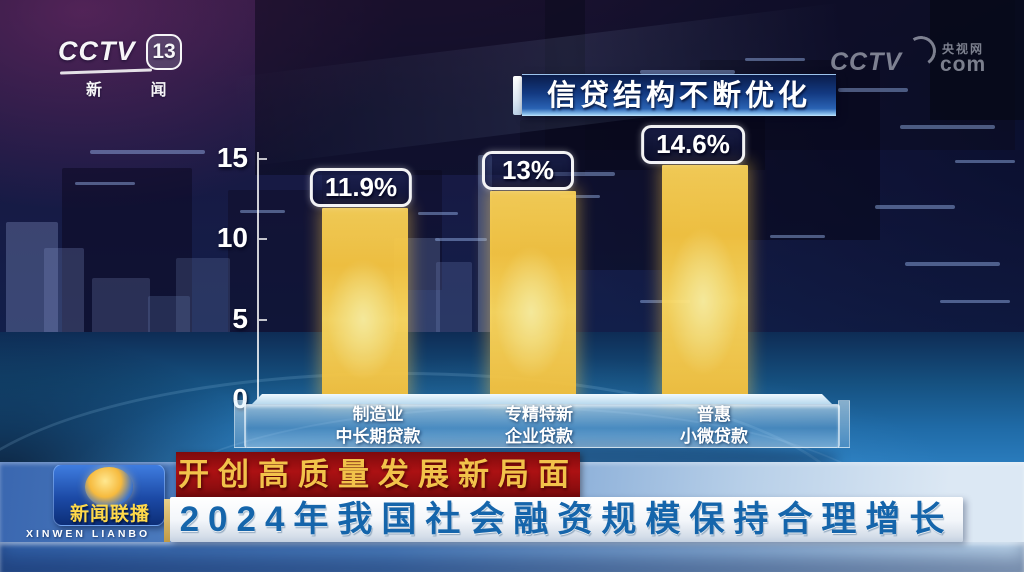 This screenshot has height=572, width=1024. I want to click on cctv-com-watermark: CCTV 央视网 com, so click(925, 59).